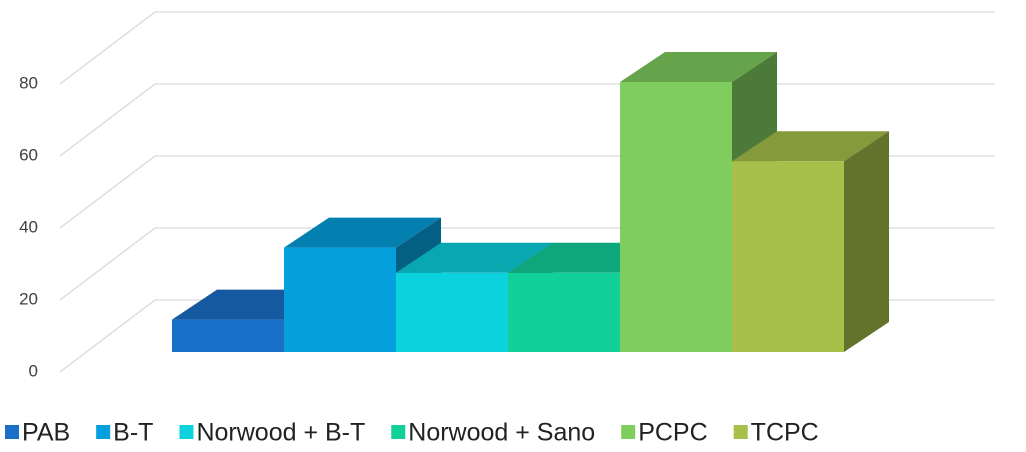 Image resolution: width=1026 pixels, height=452 pixels. I want to click on legend-label: TCPC, so click(785, 433).